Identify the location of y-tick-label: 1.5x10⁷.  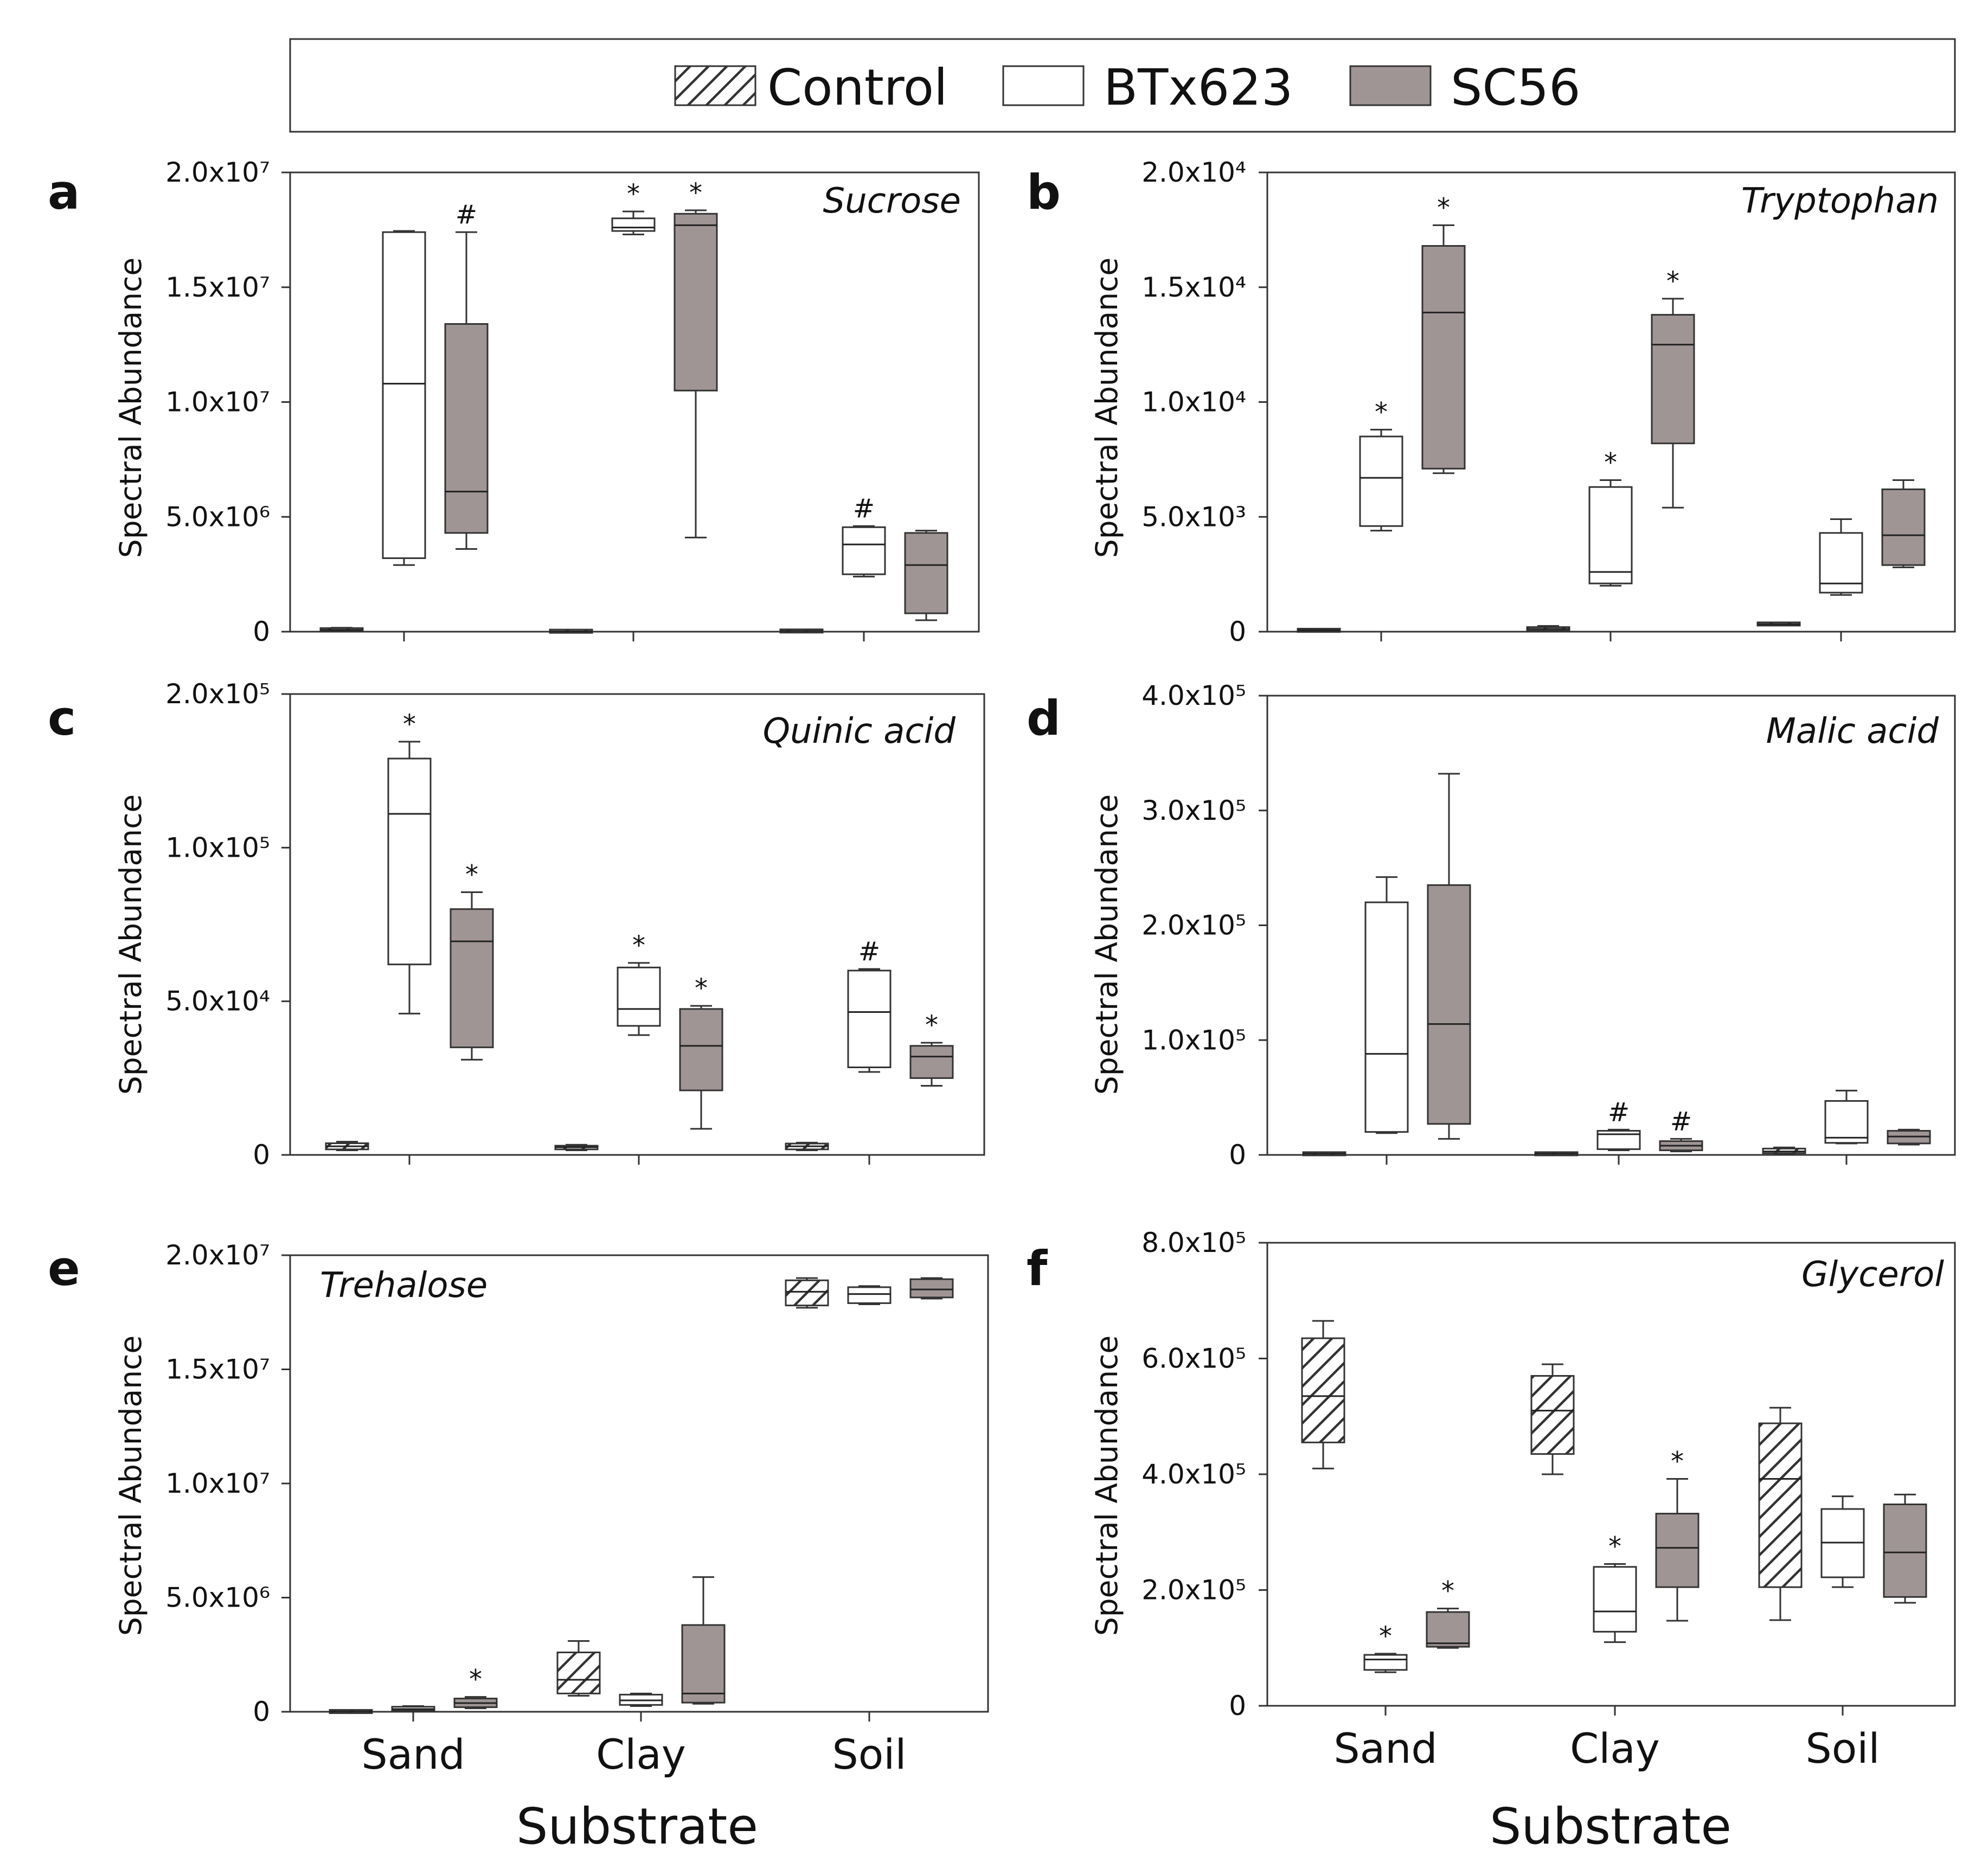
(218, 1369).